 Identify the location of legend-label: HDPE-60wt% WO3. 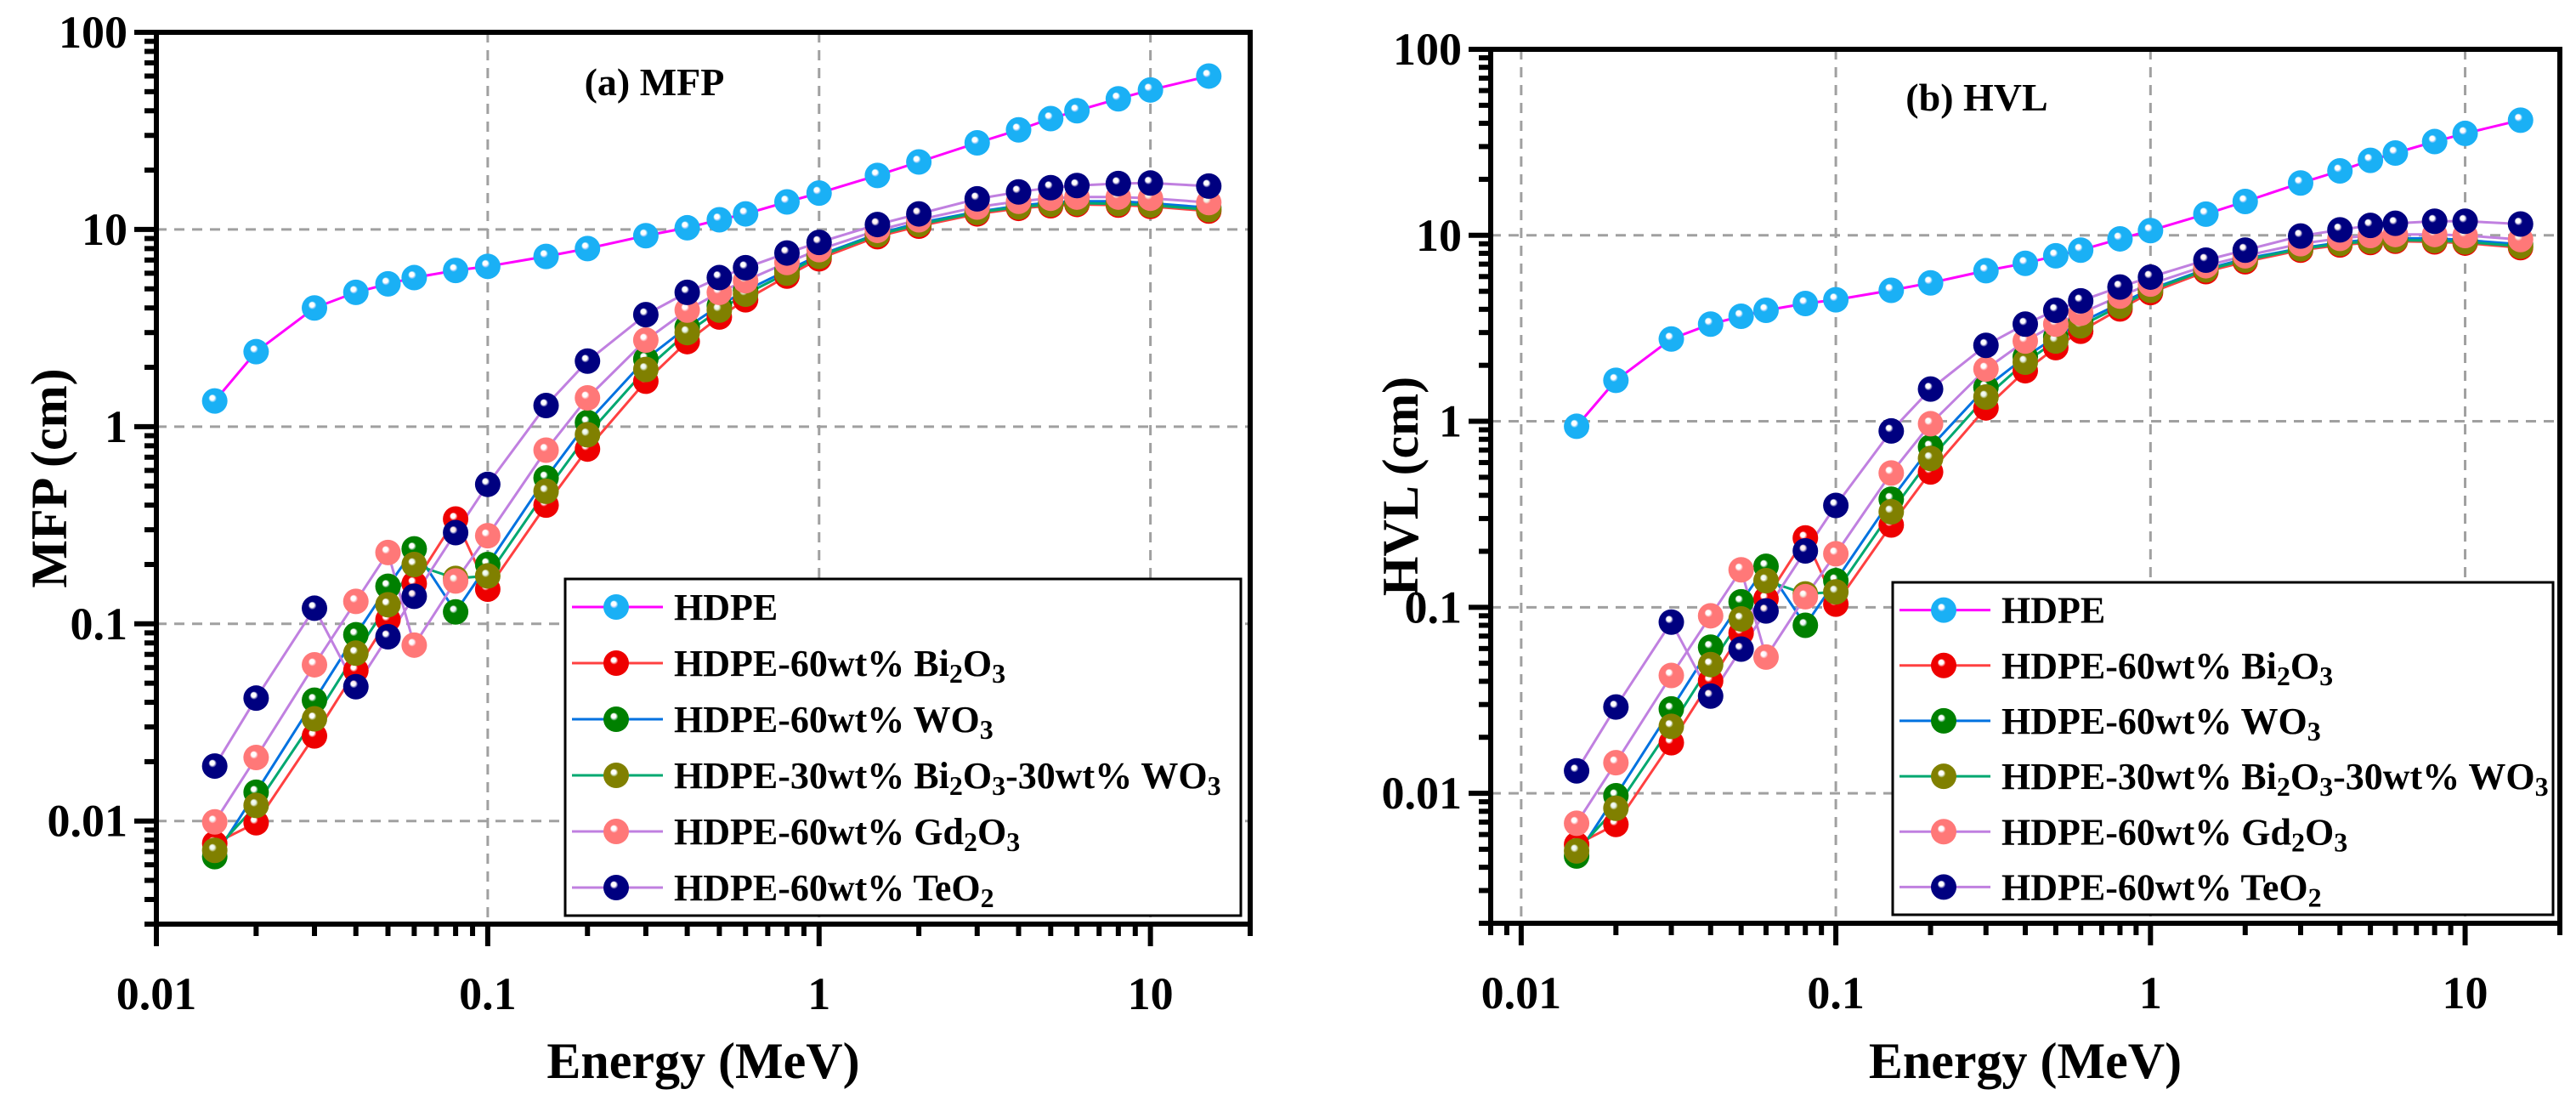
(834, 722).